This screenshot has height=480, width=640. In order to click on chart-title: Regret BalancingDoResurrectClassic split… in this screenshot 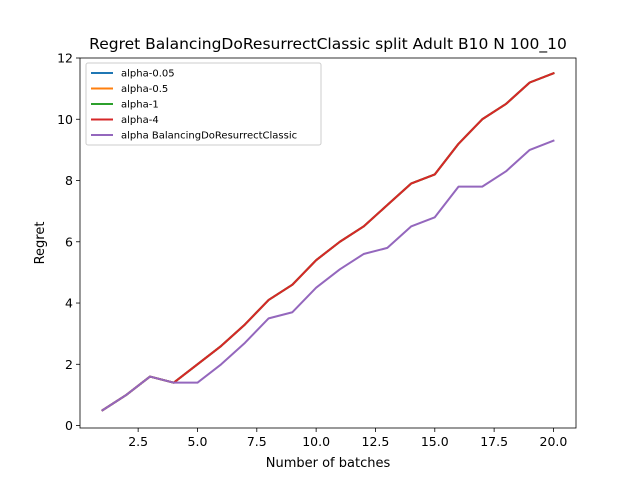, I will do `click(328, 44)`.